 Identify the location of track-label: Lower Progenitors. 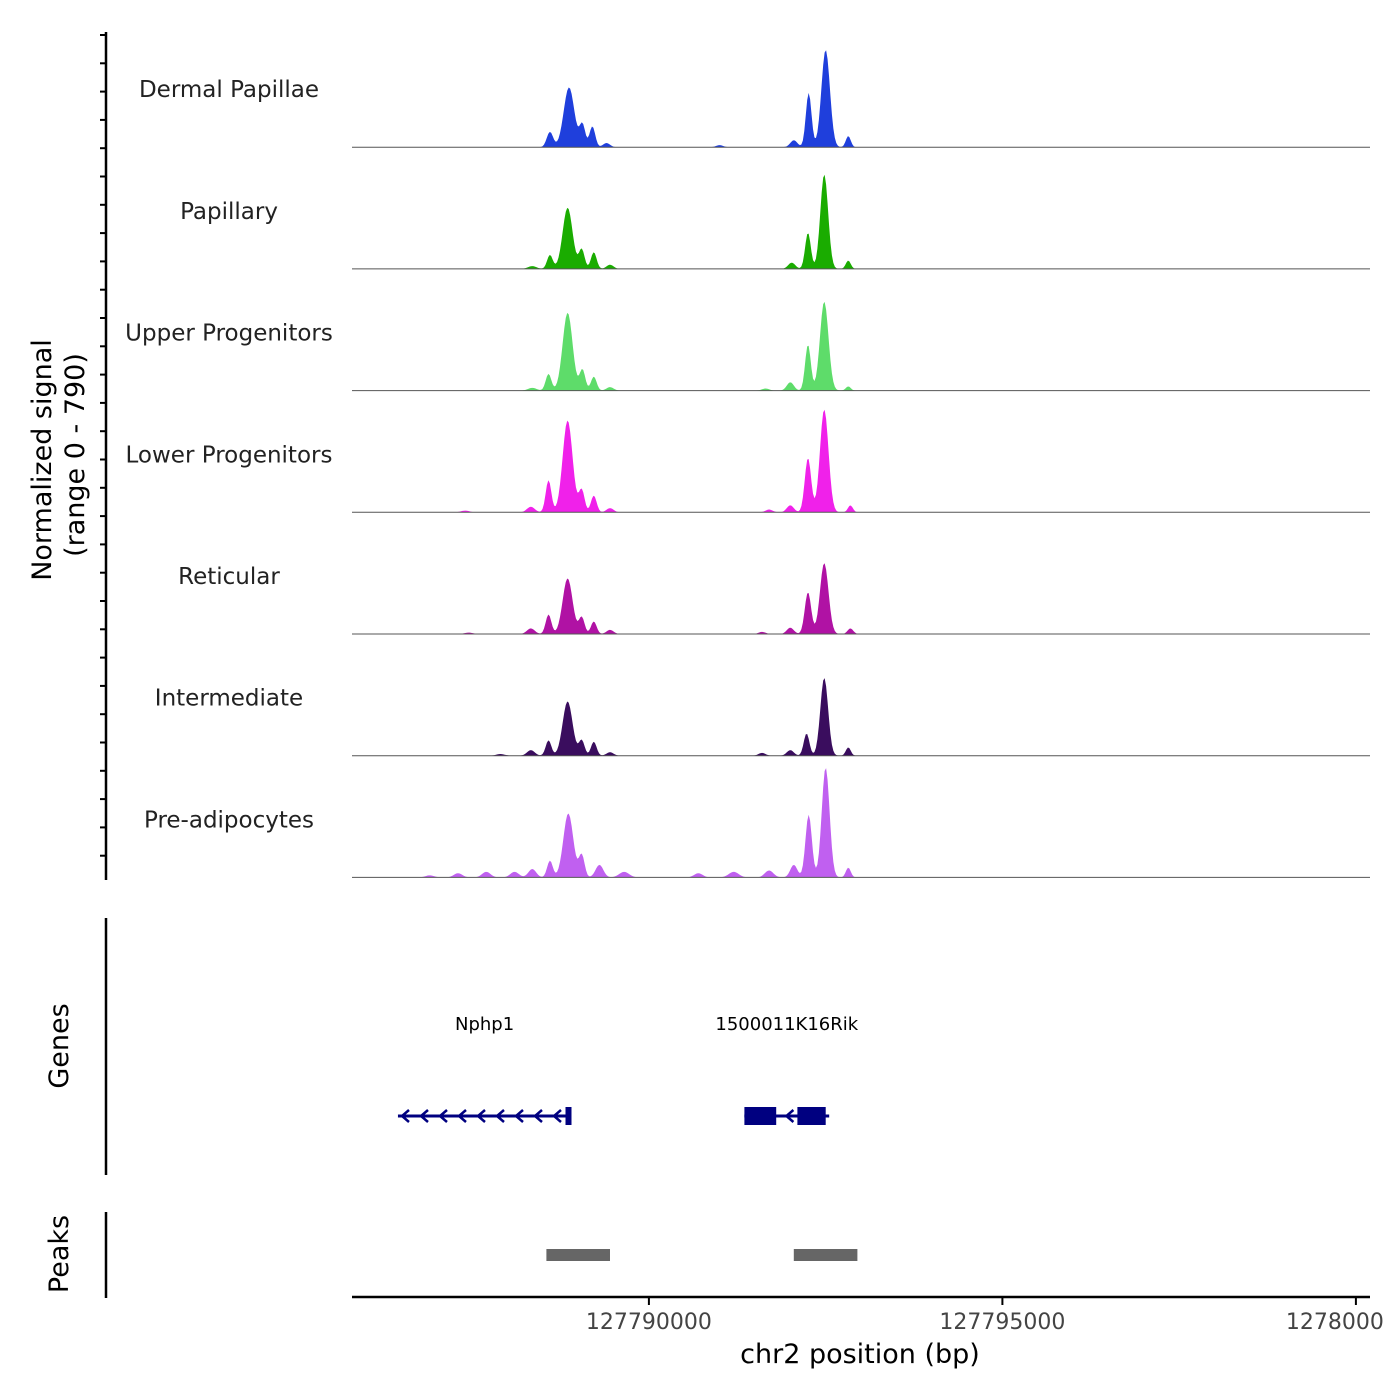
(229, 455).